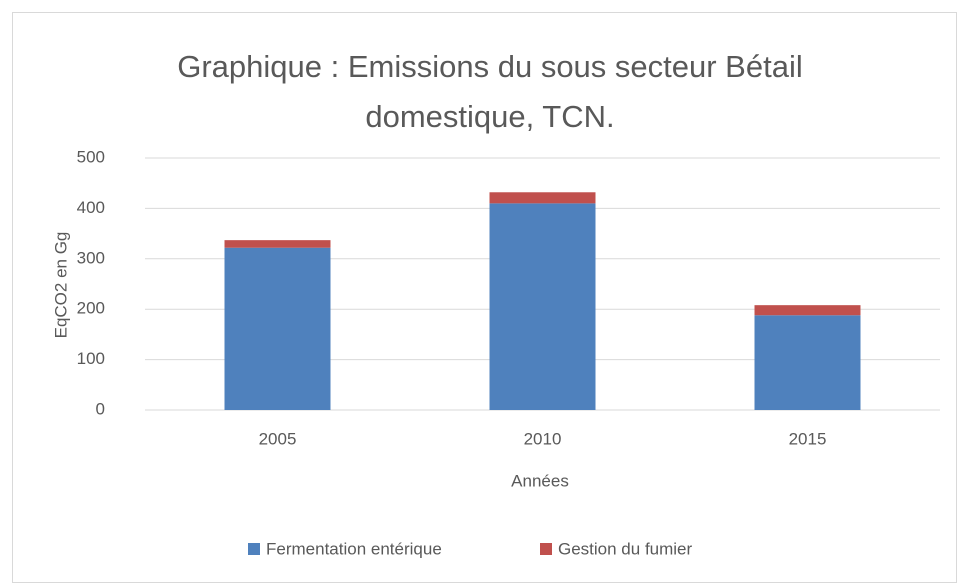  I want to click on y-tick-label: 100, so click(91, 358).